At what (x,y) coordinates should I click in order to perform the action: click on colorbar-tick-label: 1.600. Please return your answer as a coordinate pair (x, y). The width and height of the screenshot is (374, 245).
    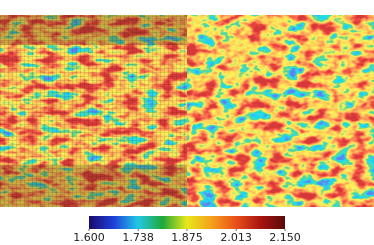
    Looking at the image, I should click on (89, 237).